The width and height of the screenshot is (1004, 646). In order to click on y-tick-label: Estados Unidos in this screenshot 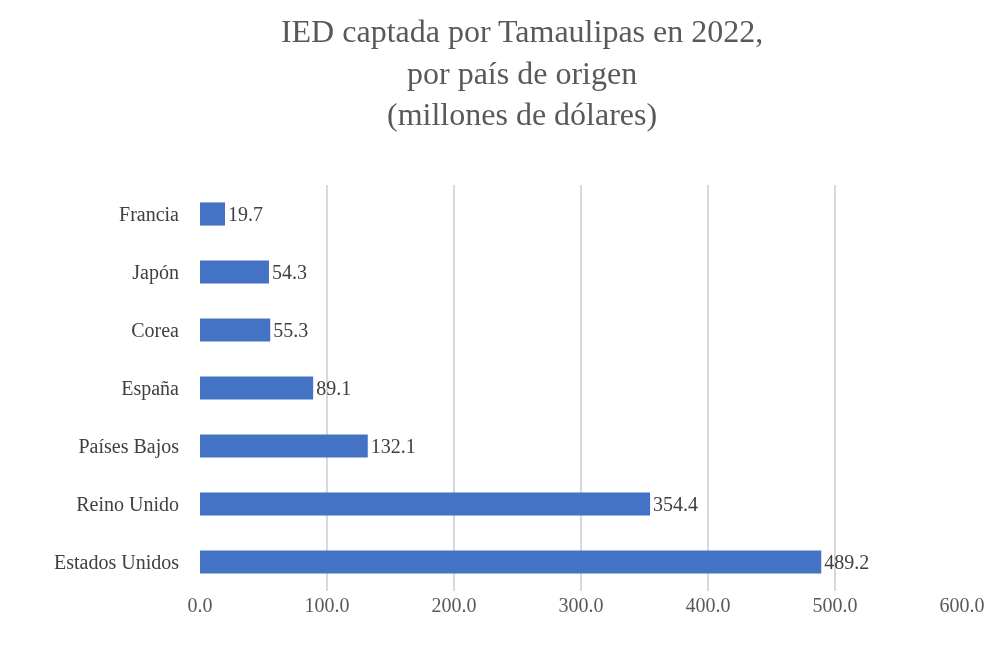, I will do `click(117, 562)`.